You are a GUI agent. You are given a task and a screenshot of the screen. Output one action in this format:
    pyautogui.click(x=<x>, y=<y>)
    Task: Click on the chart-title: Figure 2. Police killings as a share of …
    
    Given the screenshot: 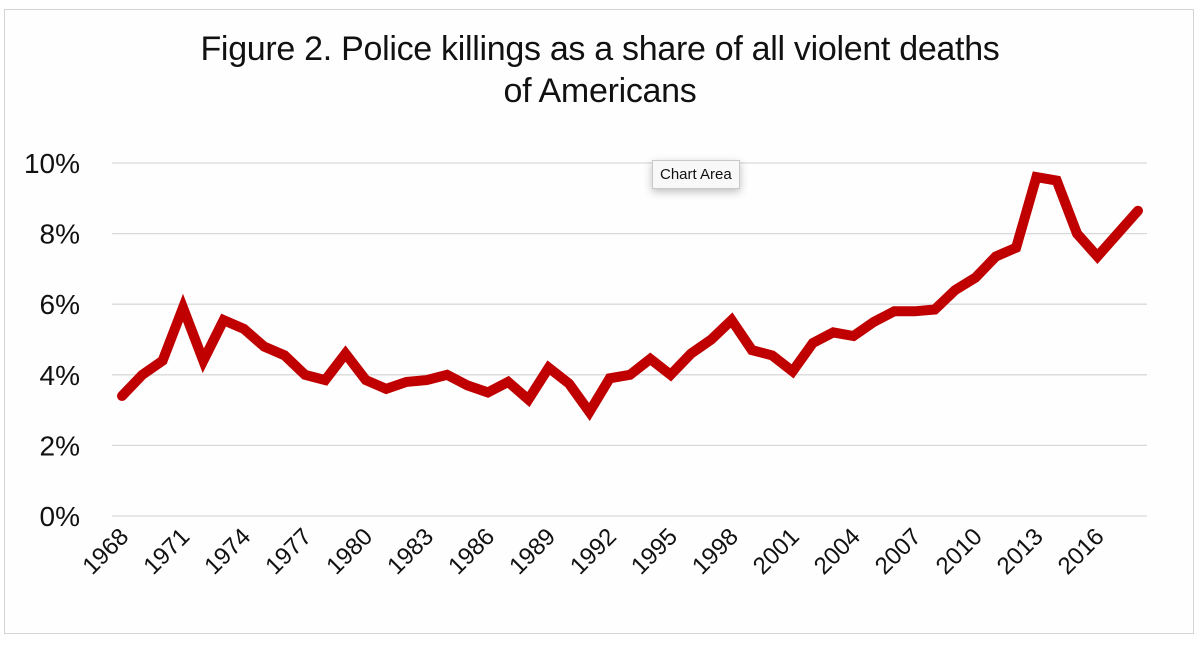 What is the action you would take?
    pyautogui.click(x=600, y=70)
    